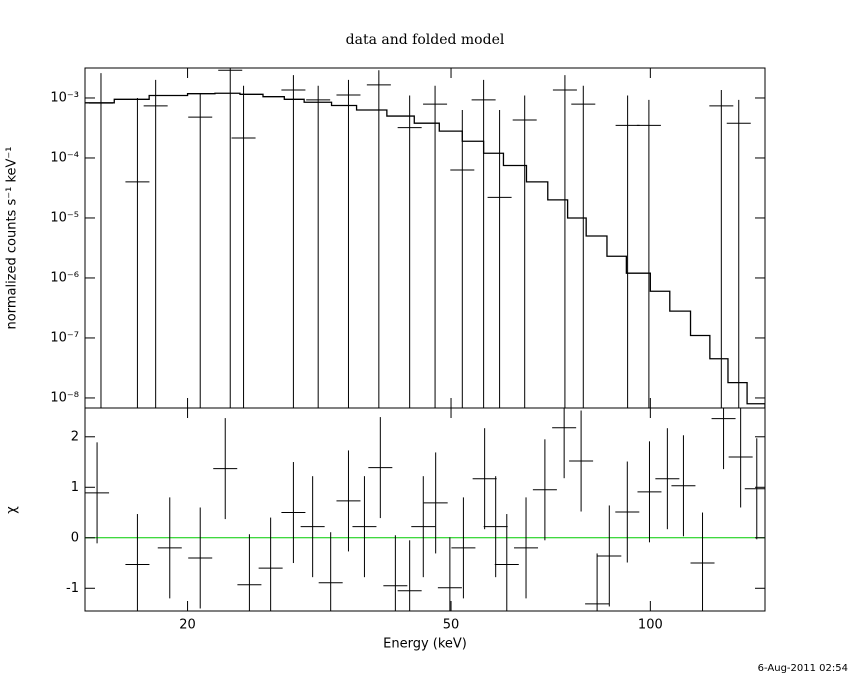 The width and height of the screenshot is (850, 684). What do you see at coordinates (425, 644) in the screenshot?
I see `x-axis-label: Energy (keV)` at bounding box center [425, 644].